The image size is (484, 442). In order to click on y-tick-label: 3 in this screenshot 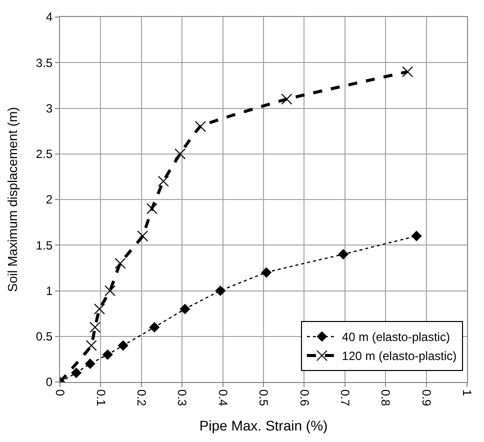, I will do `click(49, 108)`.